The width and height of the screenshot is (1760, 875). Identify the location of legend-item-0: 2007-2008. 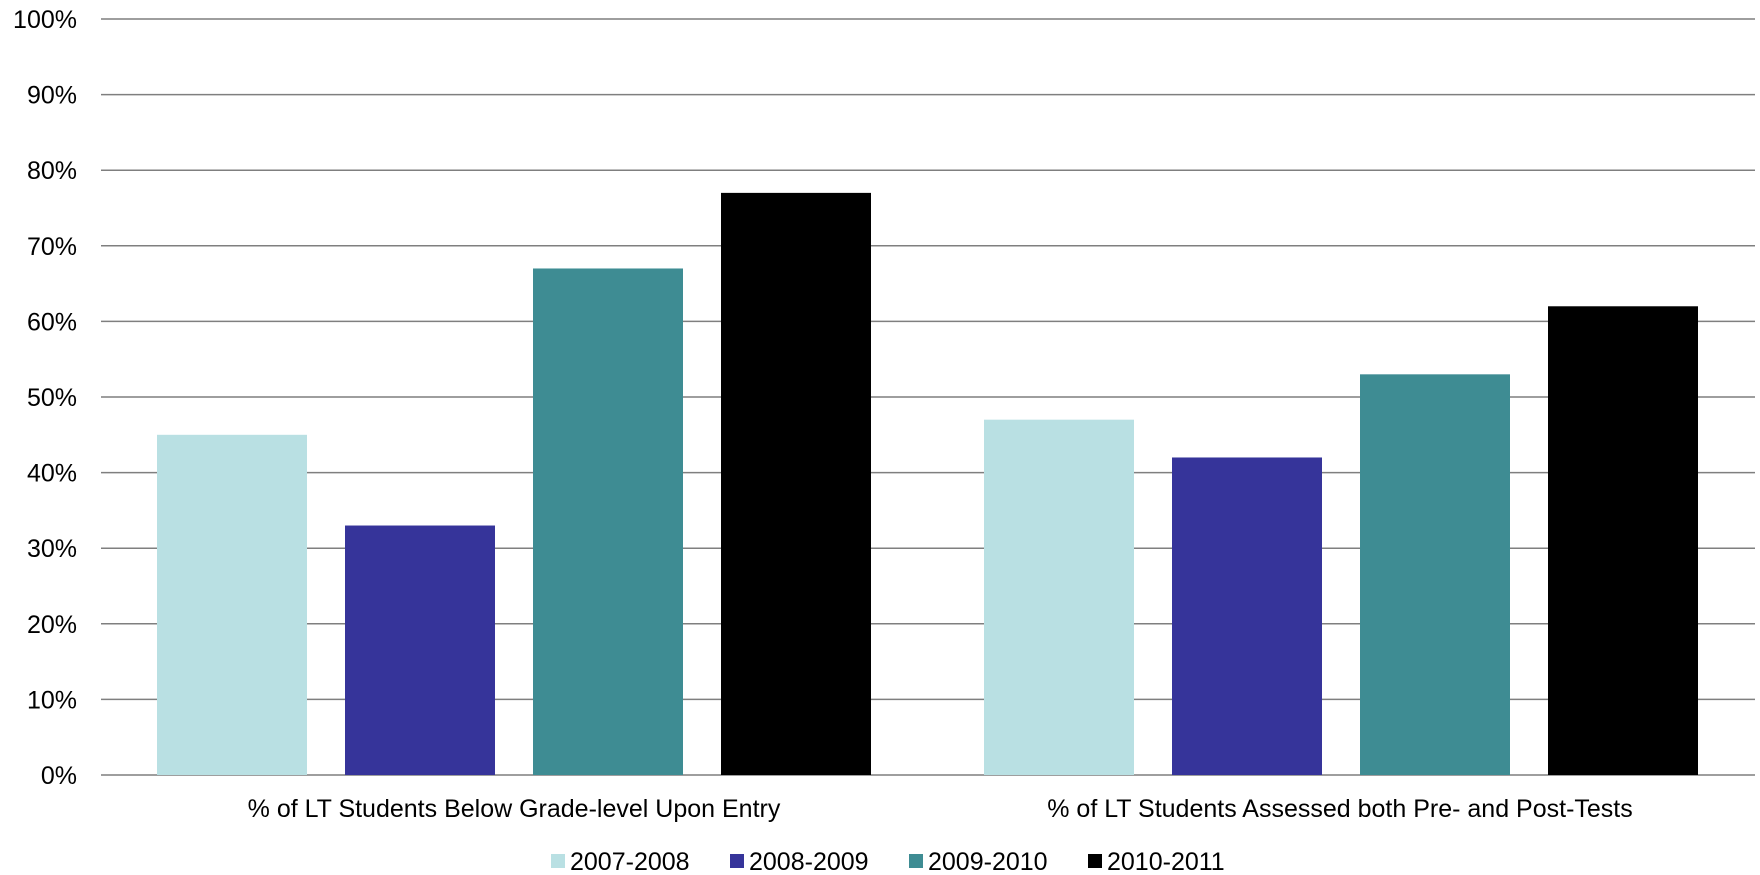
(620, 861).